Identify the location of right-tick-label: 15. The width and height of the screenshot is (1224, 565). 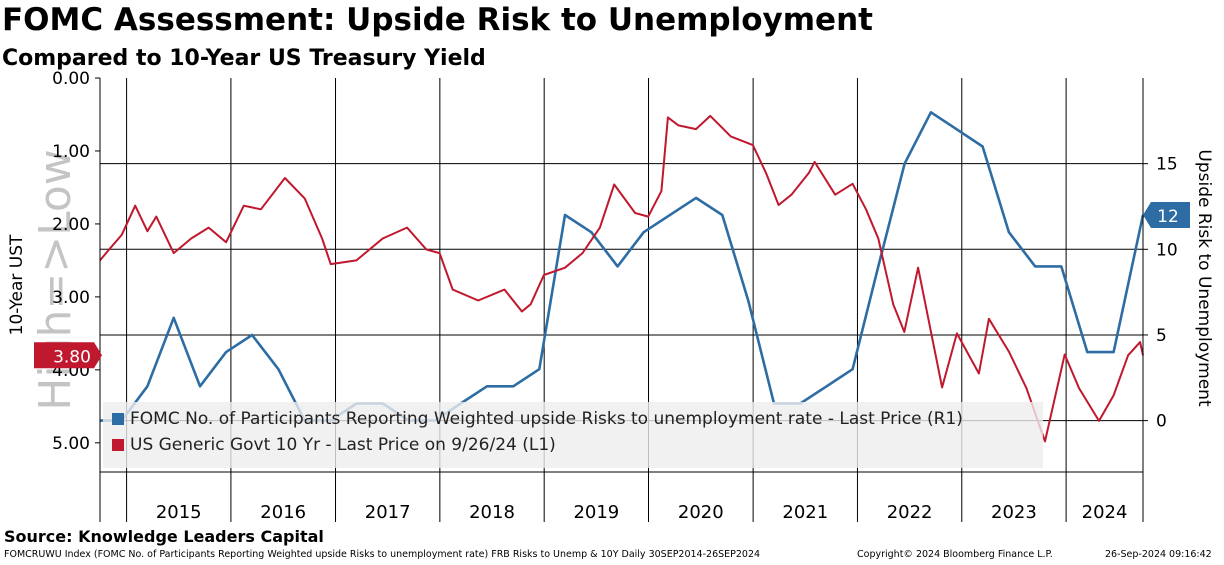
(1167, 165).